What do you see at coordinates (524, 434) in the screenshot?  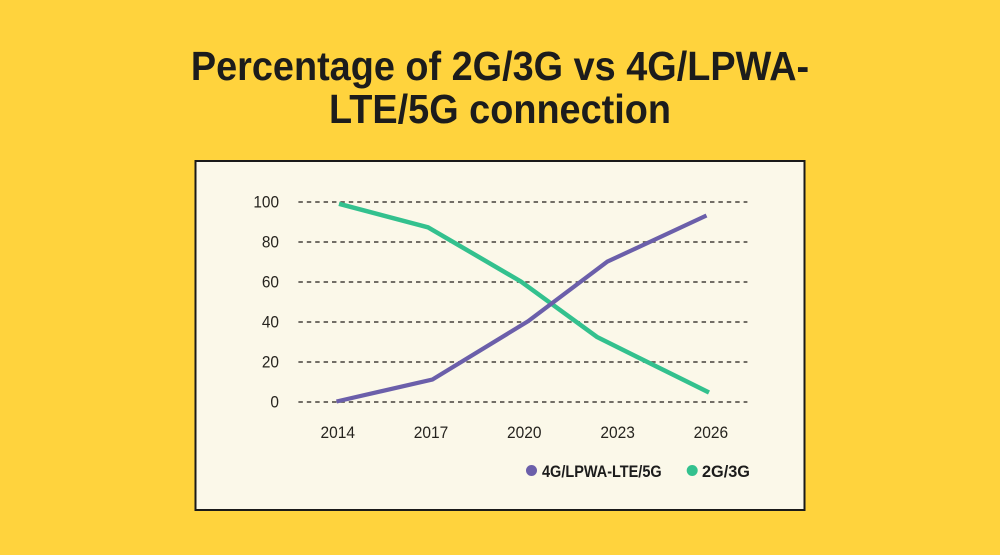 I see `svg-text: 2020` at bounding box center [524, 434].